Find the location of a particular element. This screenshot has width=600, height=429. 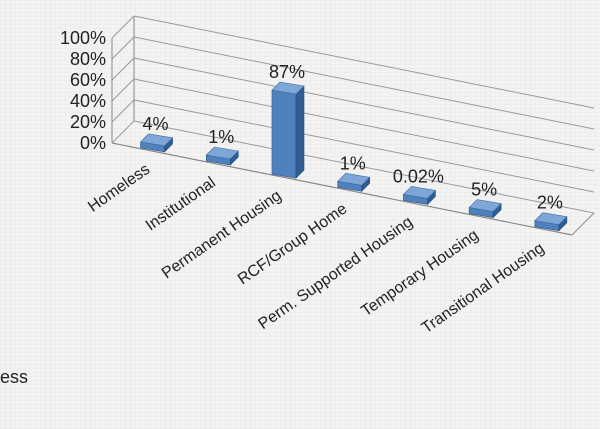

y-tick-label: 0% is located at coordinates (93, 143).